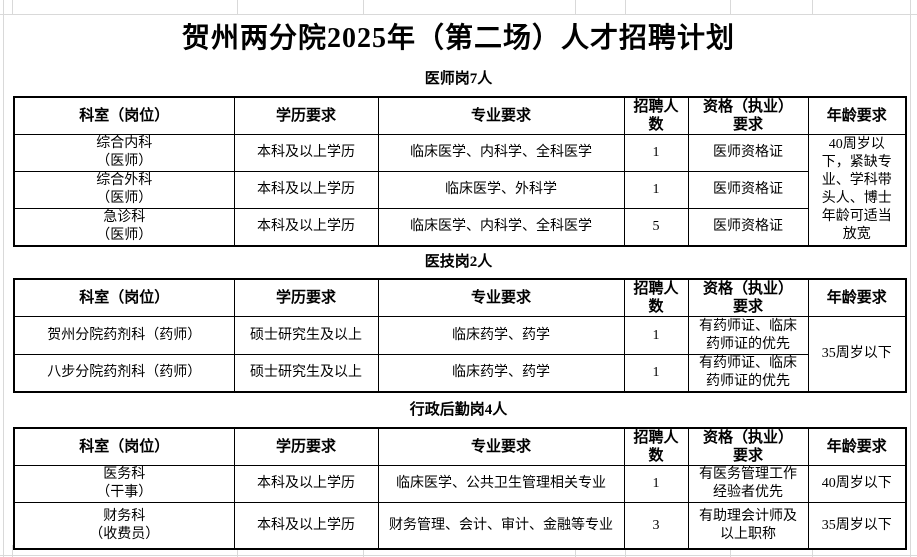 Image resolution: width=917 pixels, height=557 pixels. What do you see at coordinates (748, 484) in the screenshot?
I see `cell-qual: 有医务管理工作 经验者优先` at bounding box center [748, 484].